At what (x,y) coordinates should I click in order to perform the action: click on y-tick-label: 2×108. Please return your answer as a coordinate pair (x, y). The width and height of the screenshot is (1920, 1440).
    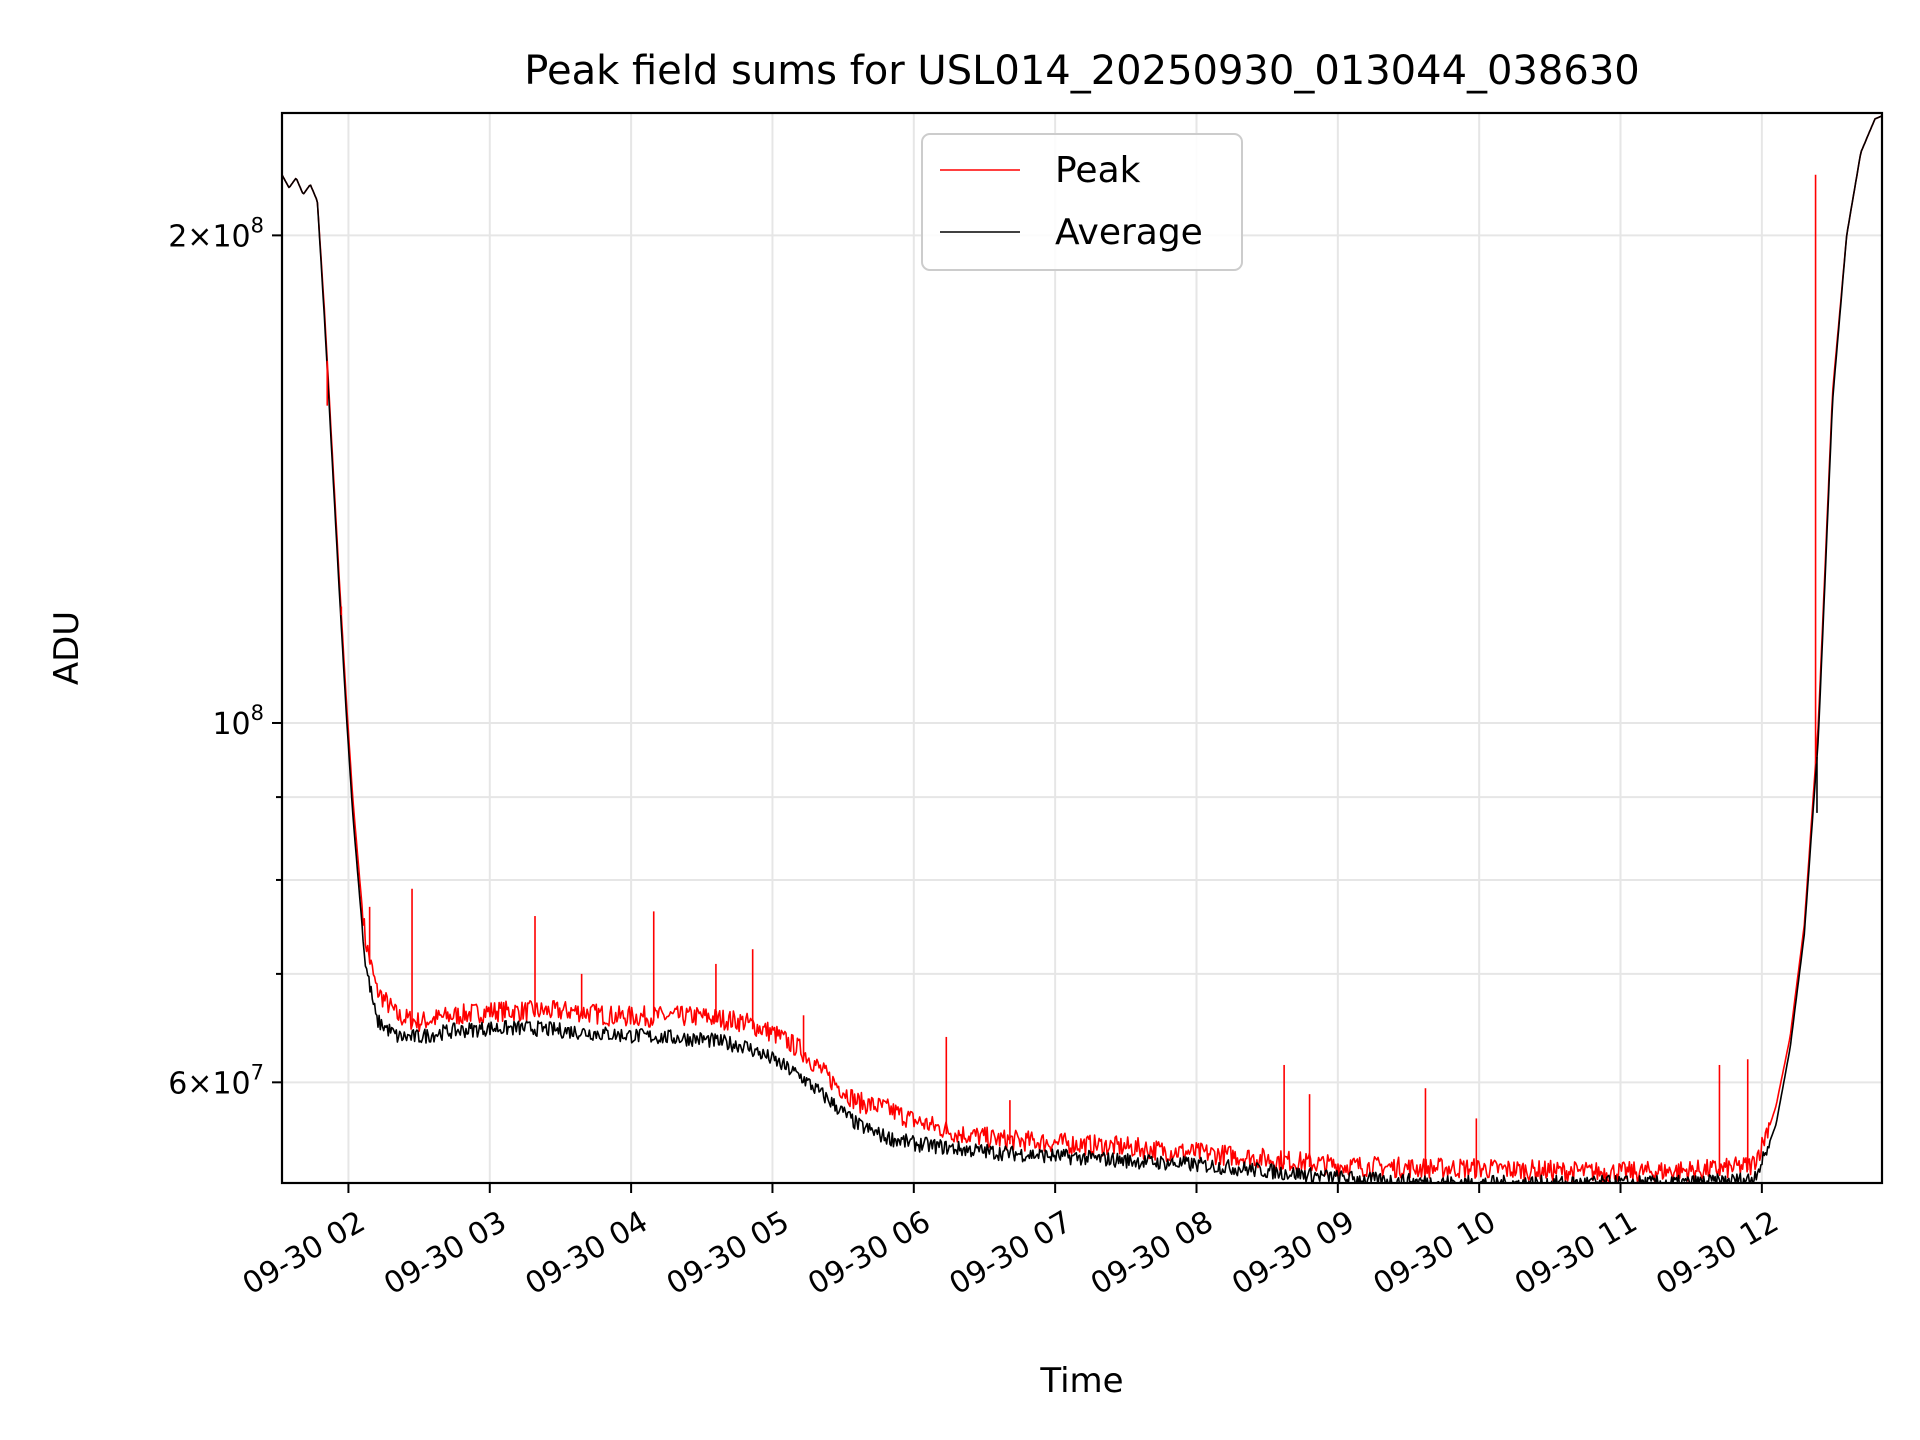
    Looking at the image, I should click on (216, 233).